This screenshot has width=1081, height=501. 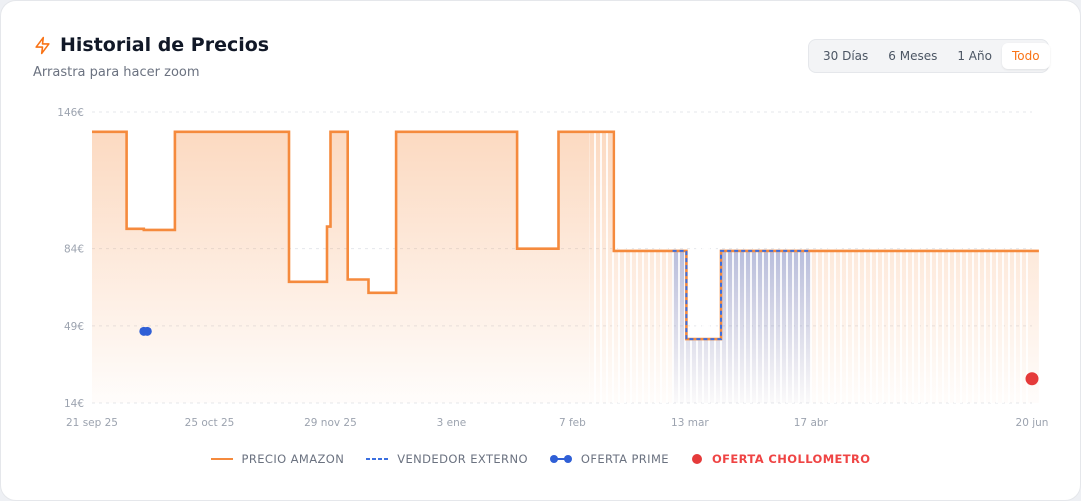 I want to click on y-tick-label: 49€, so click(x=74, y=327).